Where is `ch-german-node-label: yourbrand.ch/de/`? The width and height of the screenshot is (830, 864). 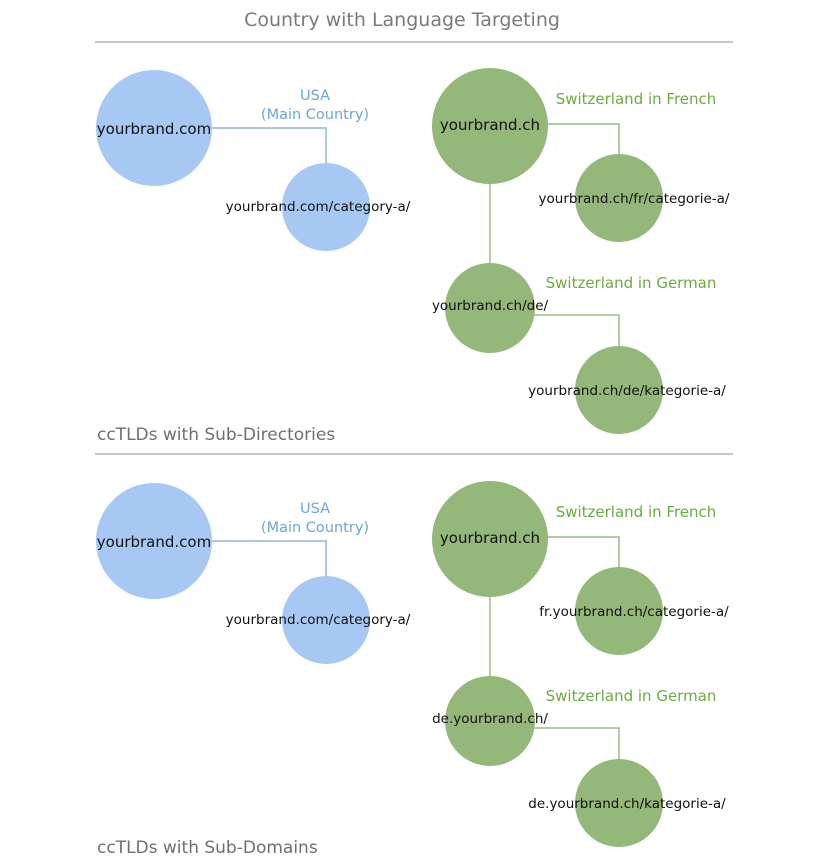 ch-german-node-label: yourbrand.ch/de/ is located at coordinates (490, 306).